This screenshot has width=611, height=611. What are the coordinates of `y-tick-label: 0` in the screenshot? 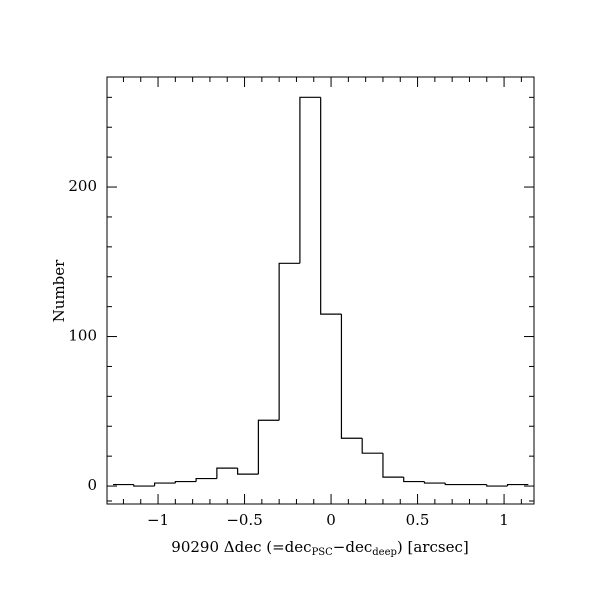 It's located at (92, 485).